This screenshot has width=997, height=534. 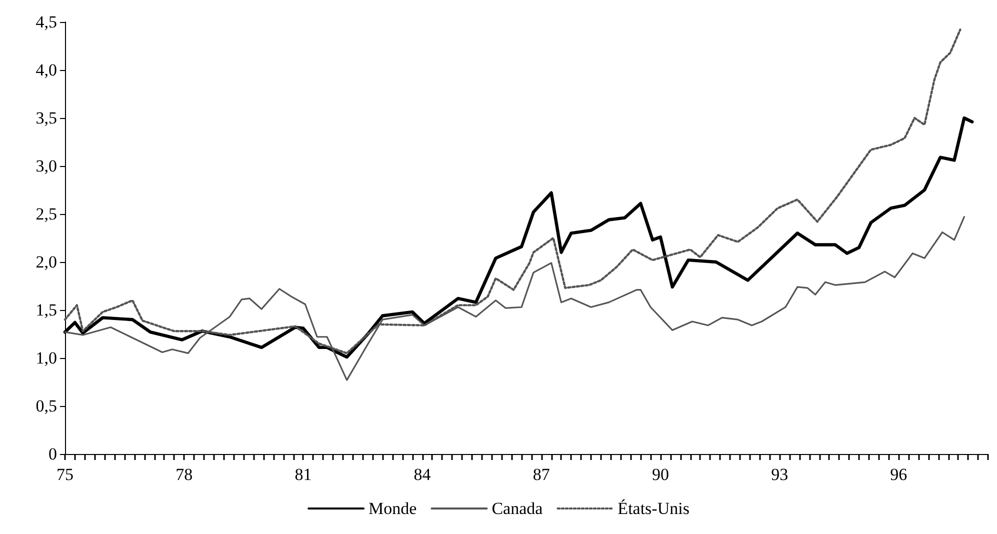 What do you see at coordinates (423, 474) in the screenshot?
I see `x-tick-label: 84` at bounding box center [423, 474].